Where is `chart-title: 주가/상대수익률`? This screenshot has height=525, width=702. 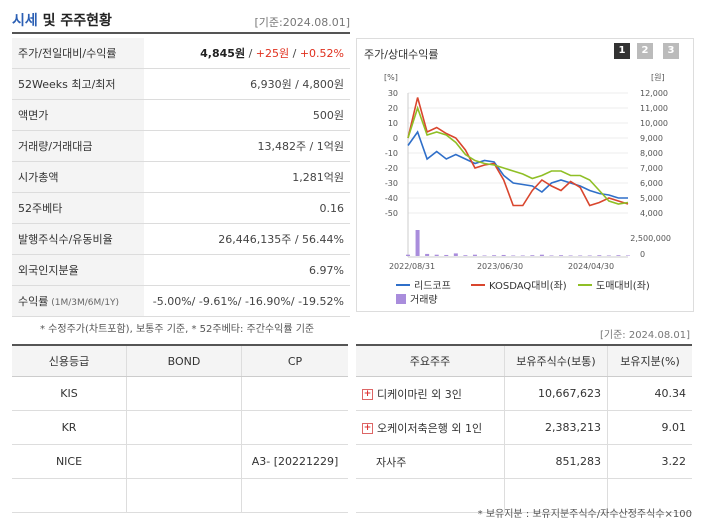
chart-title: 주가/상대수익률 is located at coordinates (401, 54).